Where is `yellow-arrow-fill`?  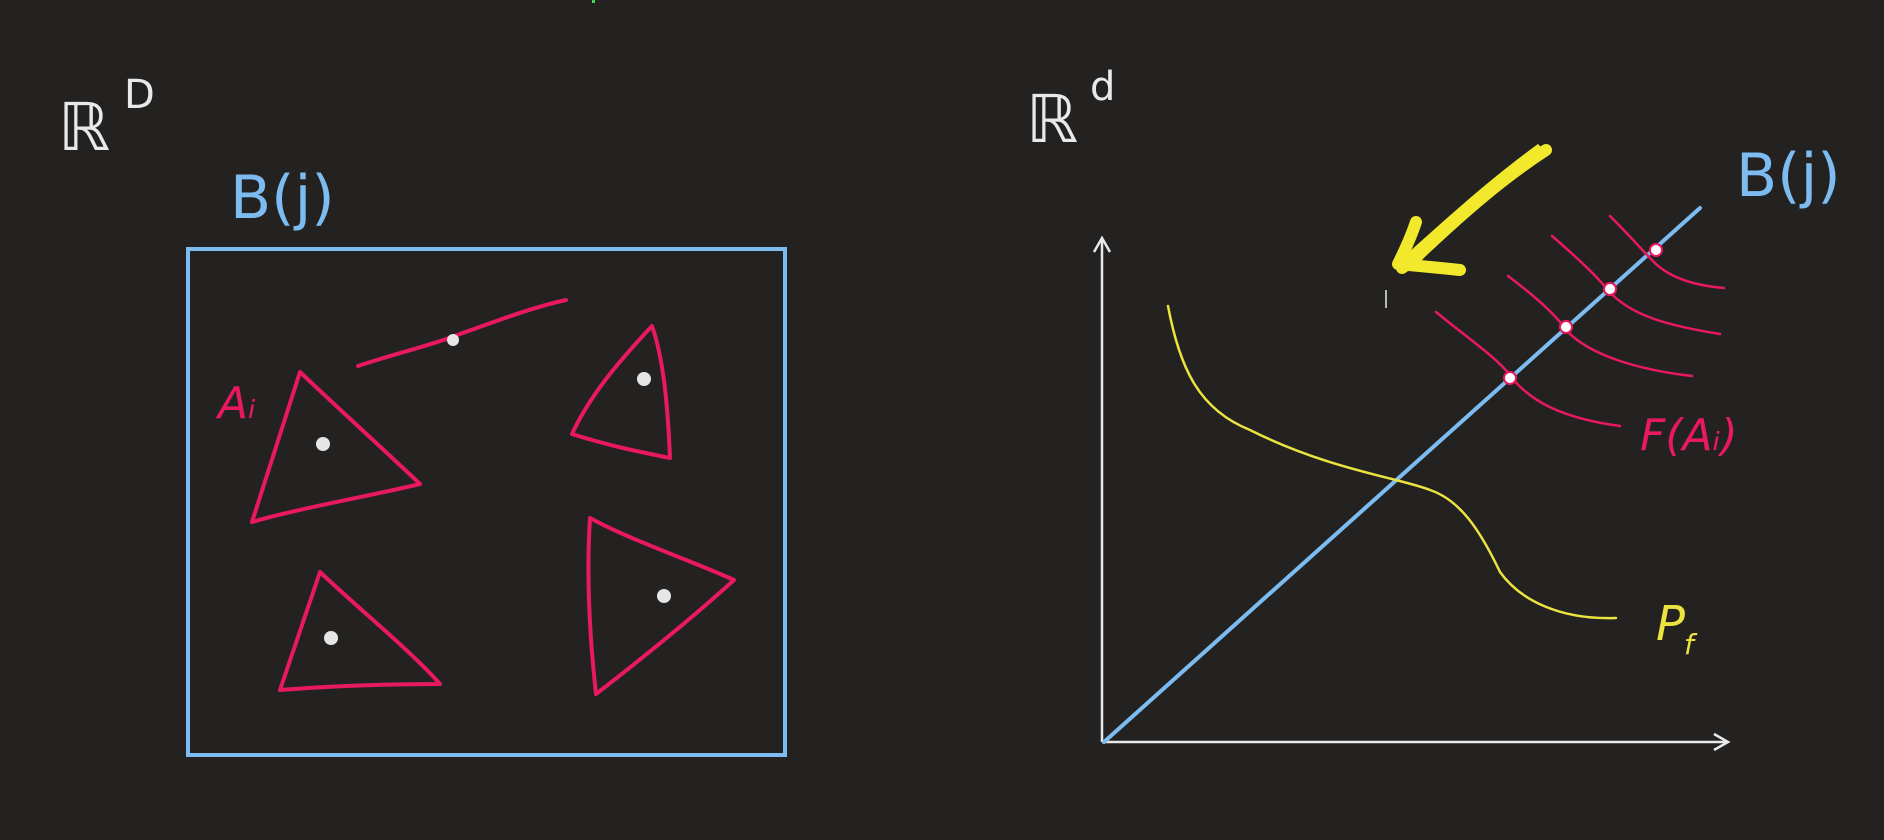 yellow-arrow-fill is located at coordinates (1470, 205).